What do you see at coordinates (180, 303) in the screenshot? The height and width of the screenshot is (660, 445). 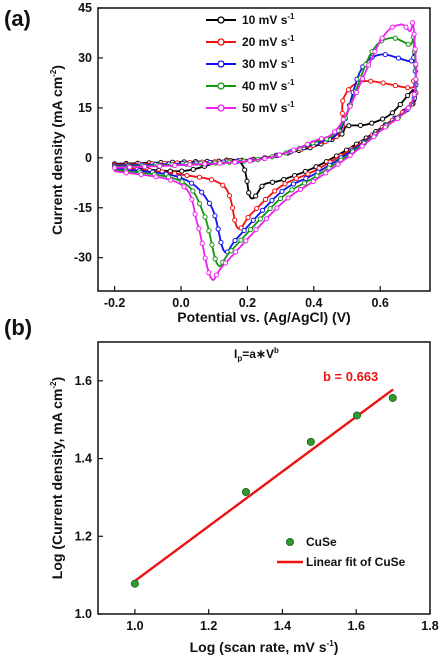 I see `panel-a-xtick-label: 0.0` at bounding box center [180, 303].